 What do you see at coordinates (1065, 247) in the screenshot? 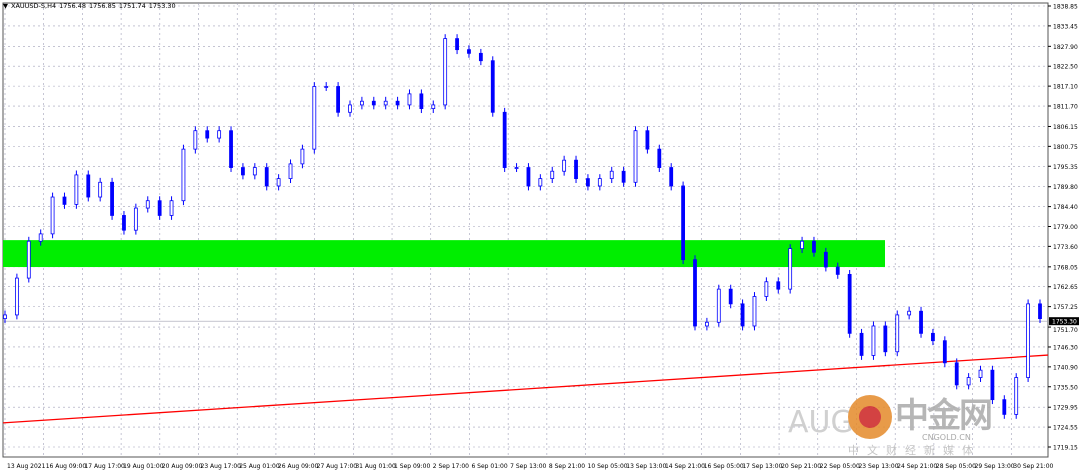
I see `price-label: 1773.60` at bounding box center [1065, 247].